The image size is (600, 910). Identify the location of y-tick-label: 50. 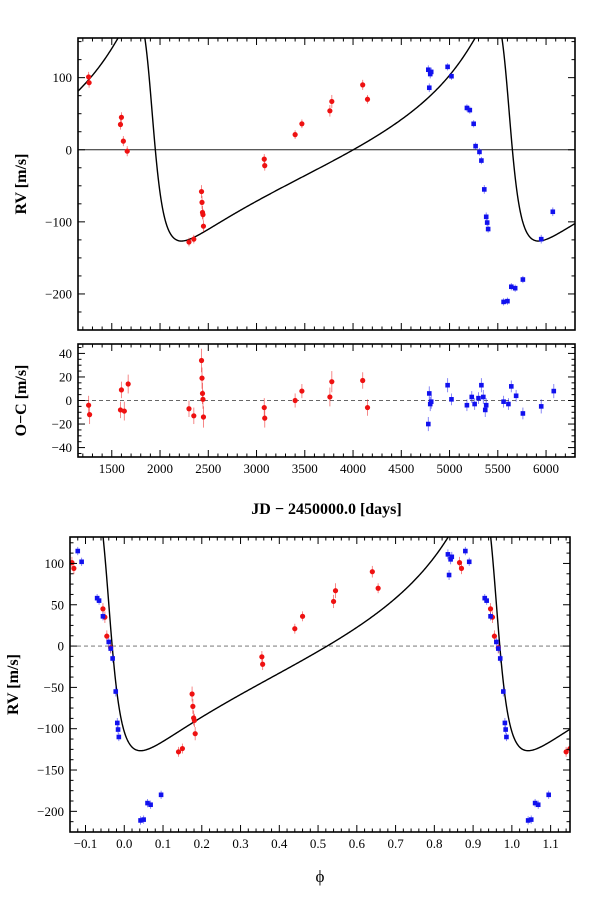
(57, 604).